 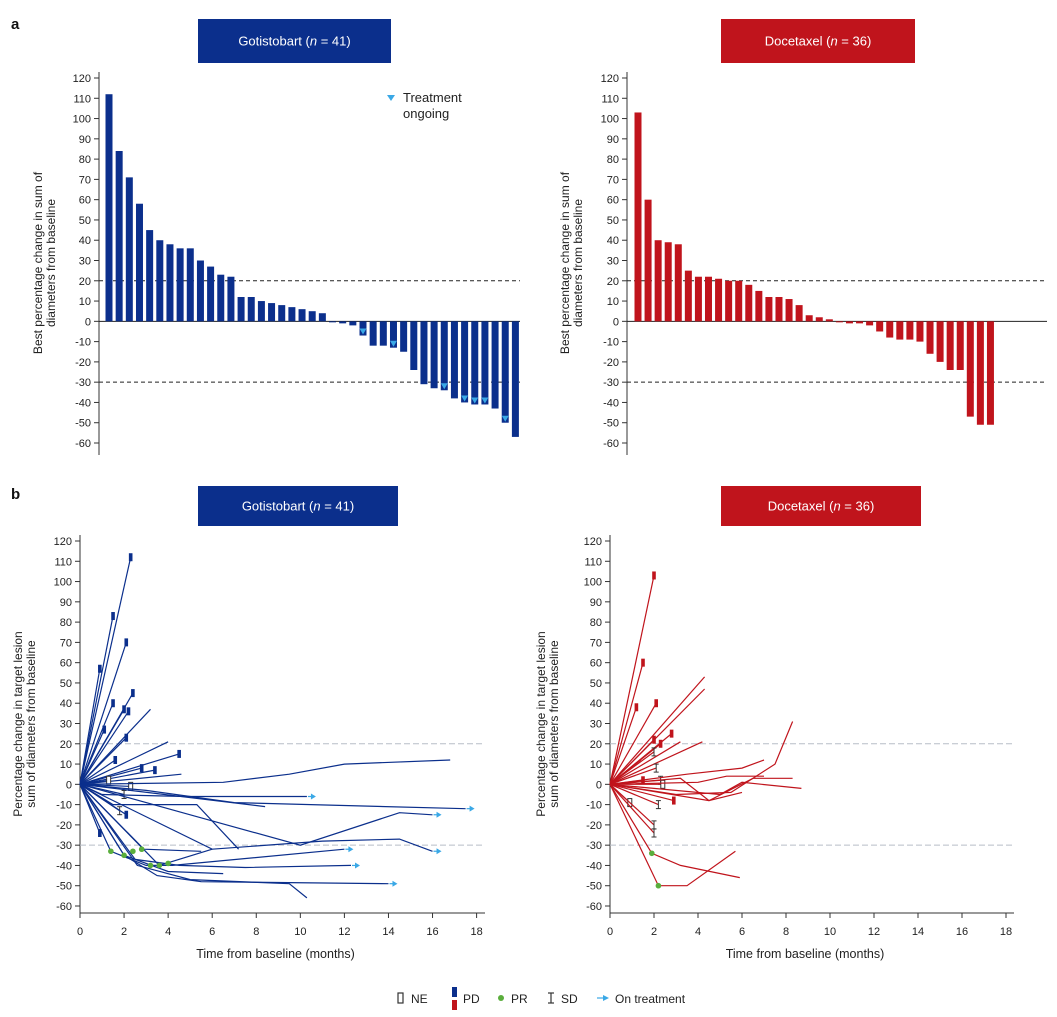 I want to click on y-tick-label: 100, so click(x=610, y=120).